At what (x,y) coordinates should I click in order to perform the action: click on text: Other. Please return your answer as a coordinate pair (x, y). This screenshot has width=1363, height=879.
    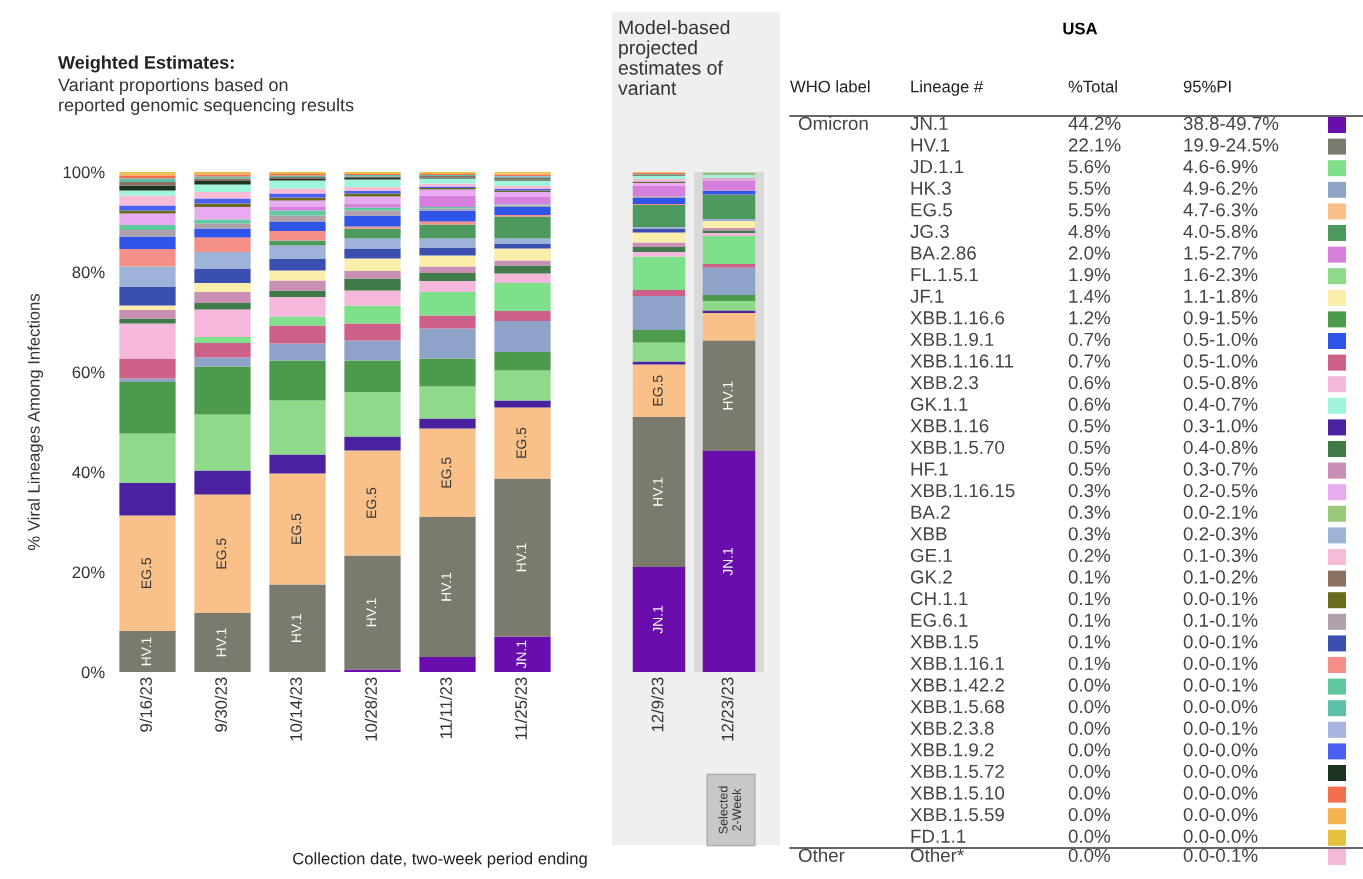
    Looking at the image, I should click on (821, 855).